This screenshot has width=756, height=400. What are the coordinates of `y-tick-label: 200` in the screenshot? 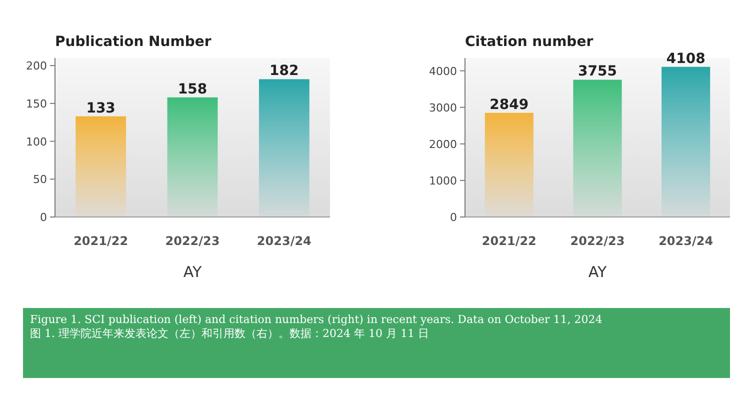 It's located at (36, 66).